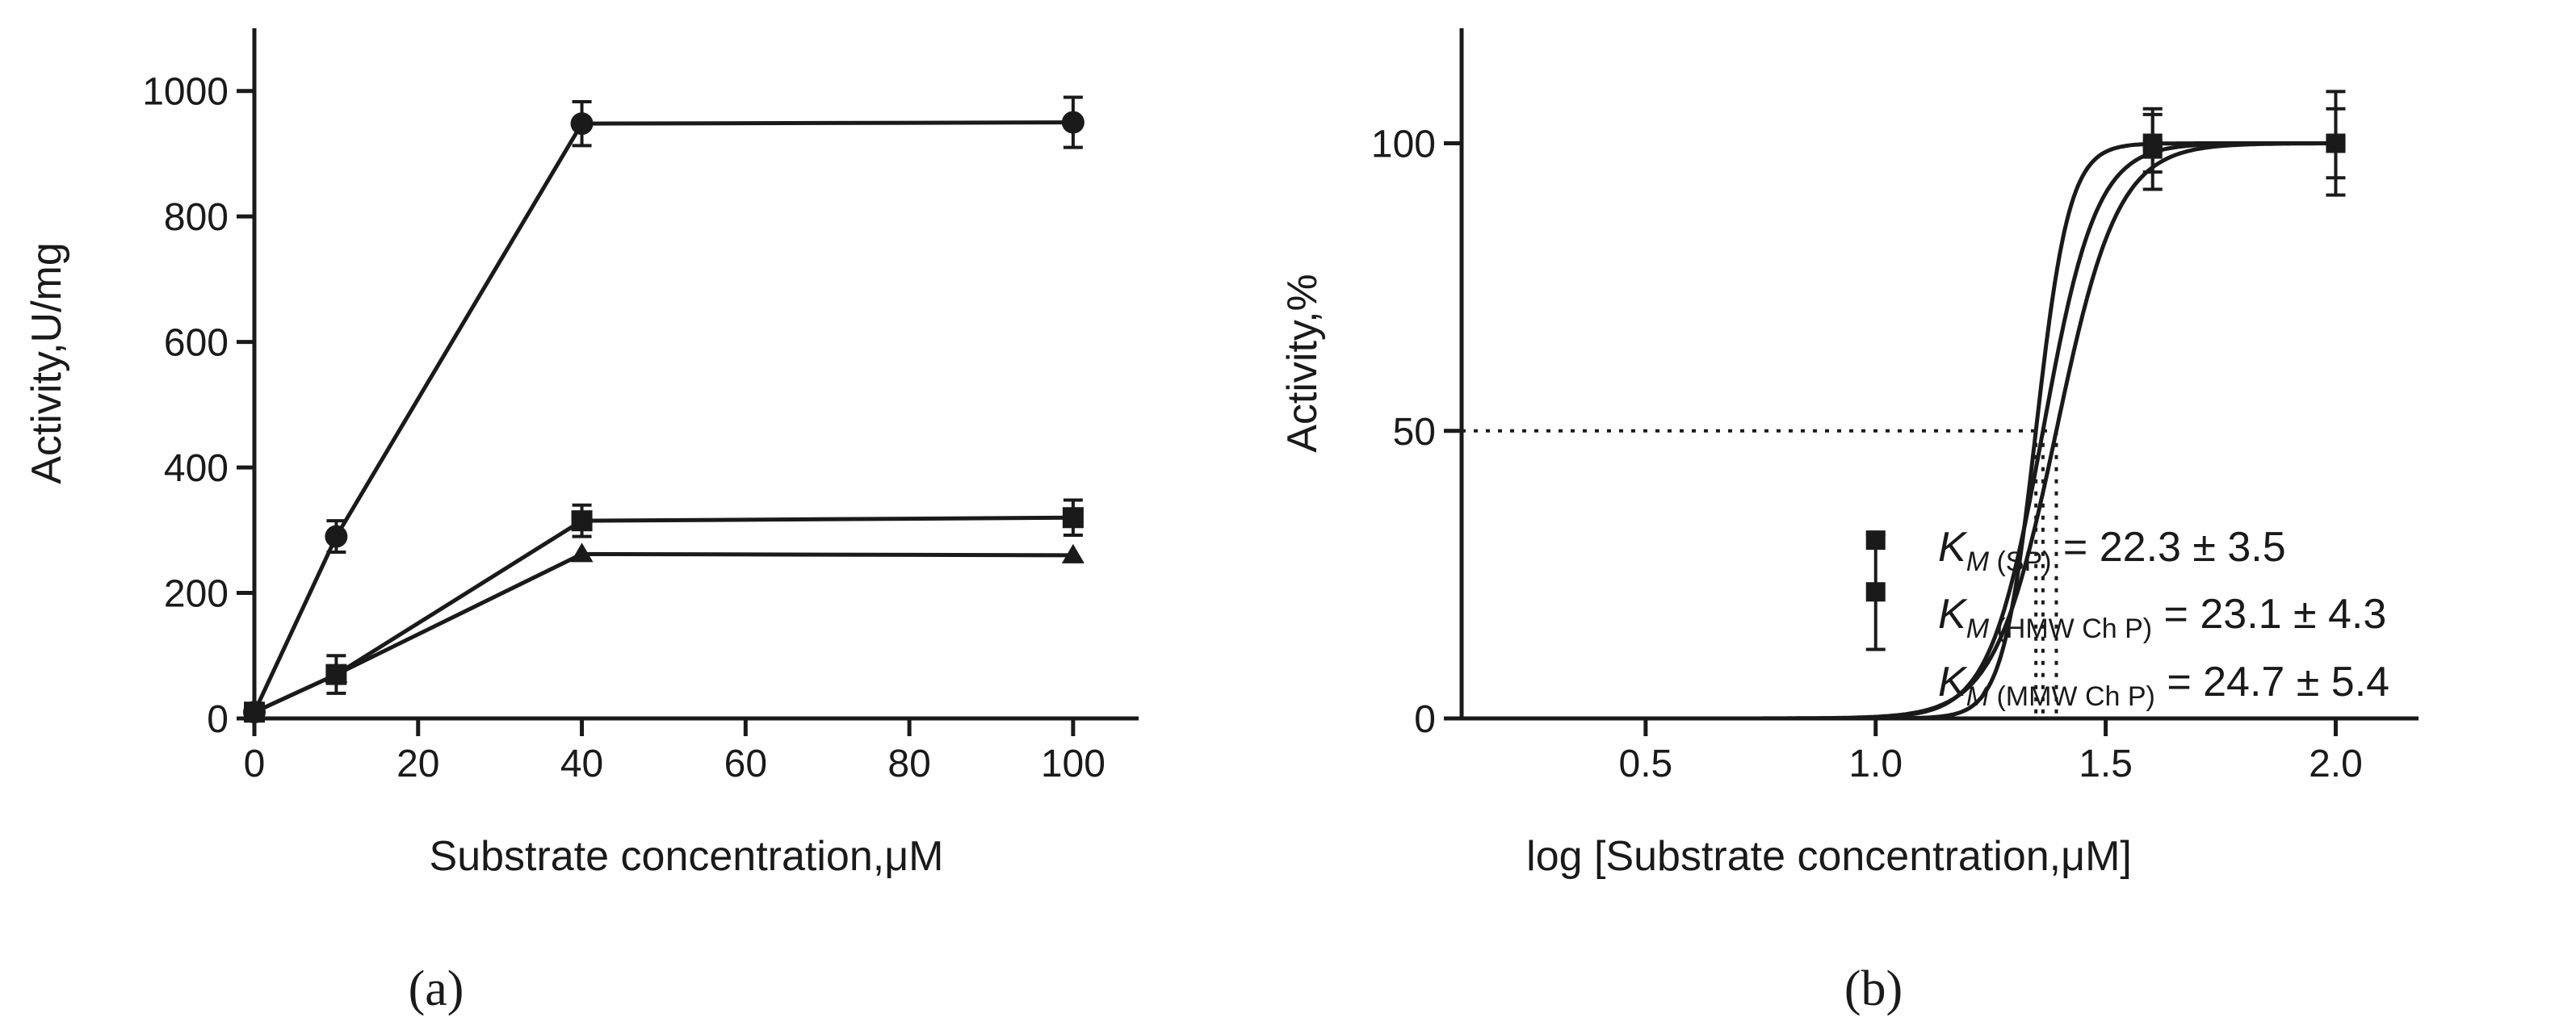 The width and height of the screenshot is (2576, 1030). I want to click on panel-a-y-tick-label: 200, so click(196, 594).